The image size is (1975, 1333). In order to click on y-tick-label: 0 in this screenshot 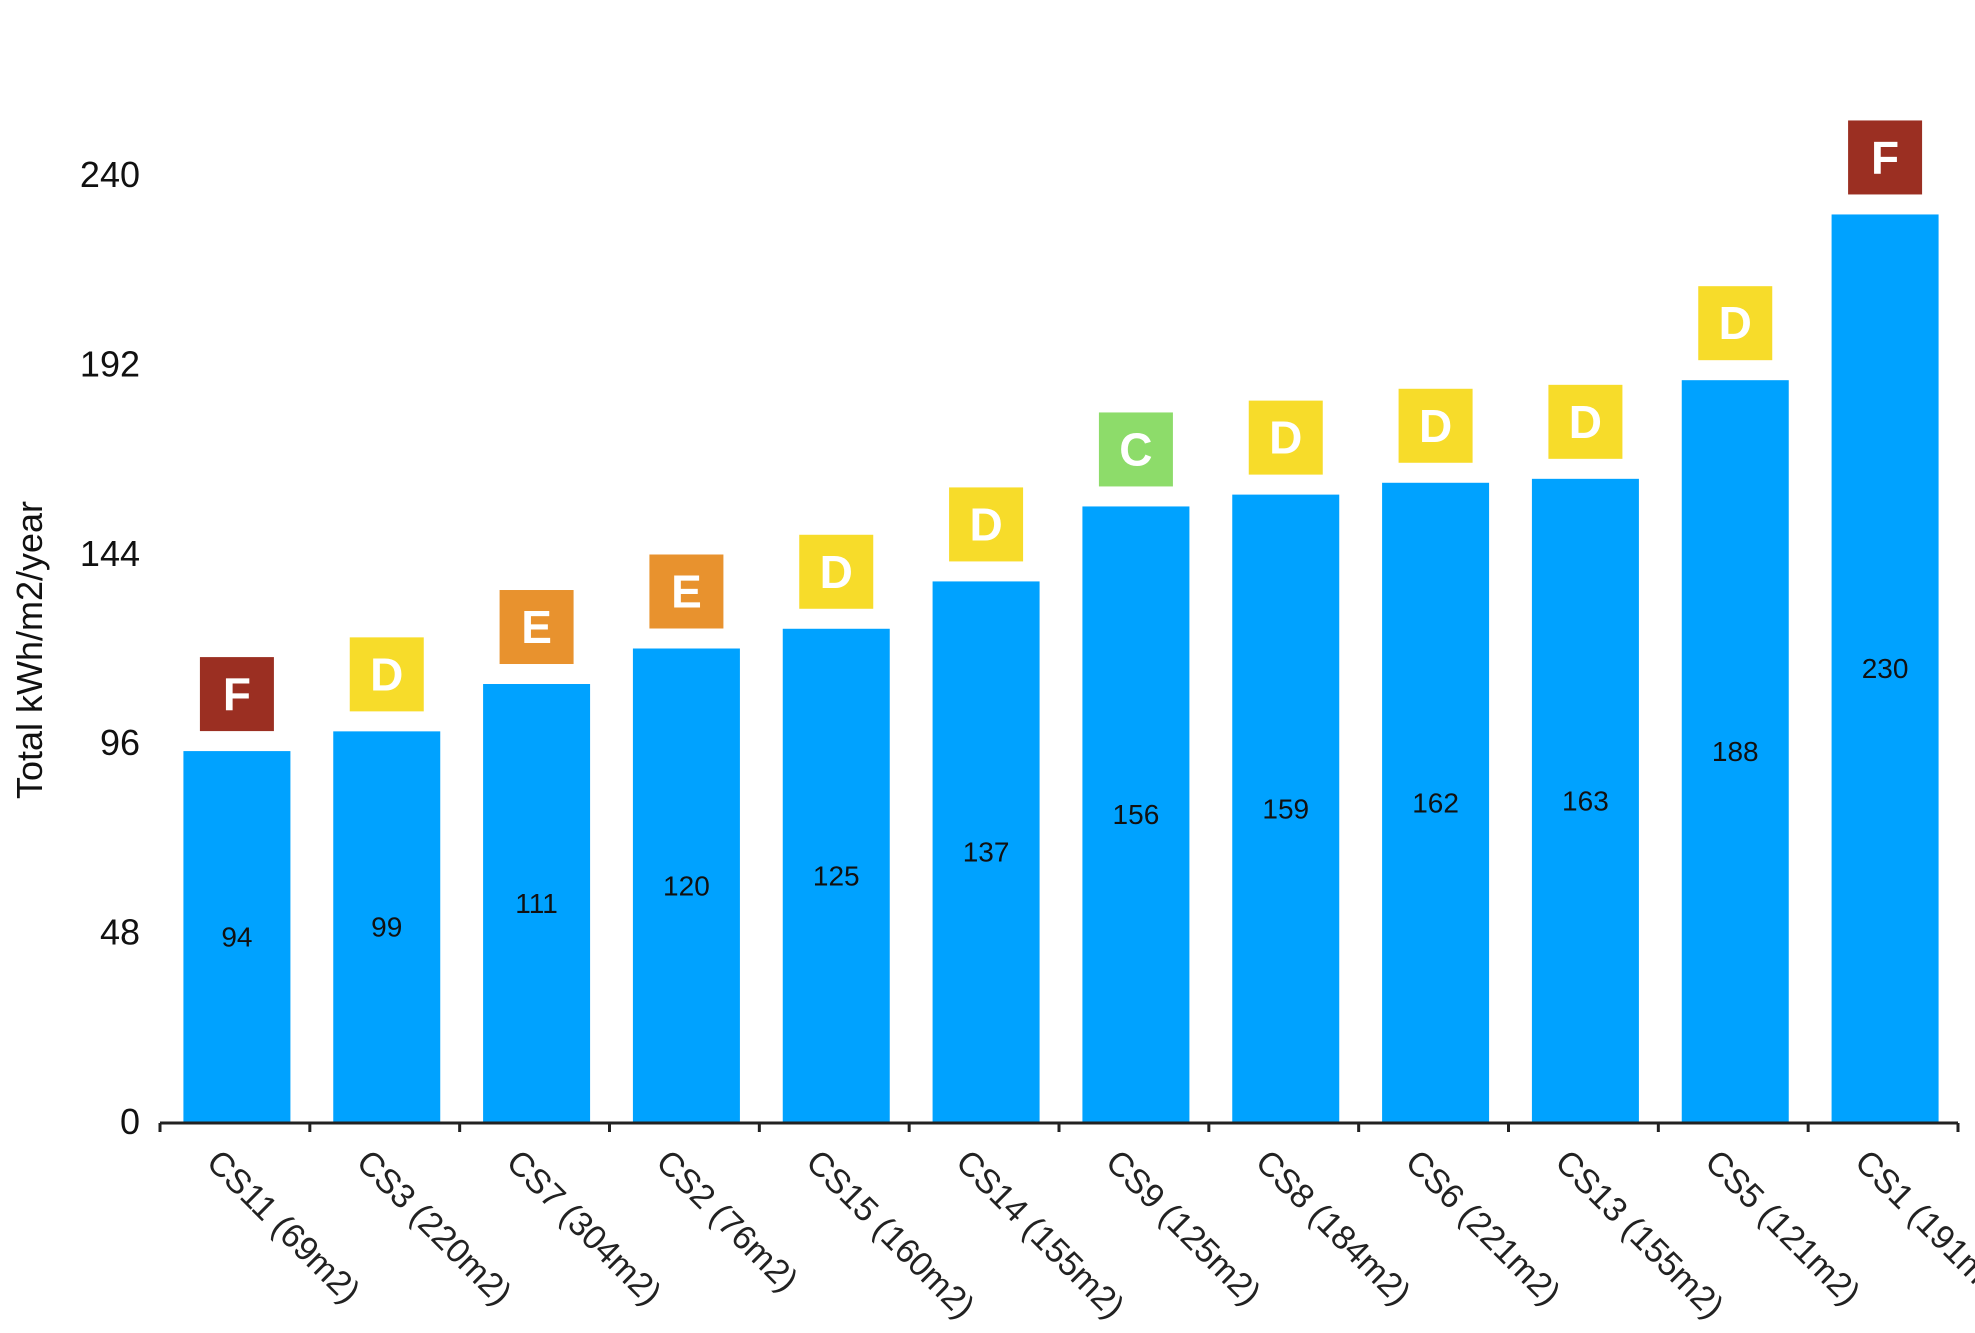, I will do `click(130, 1121)`.